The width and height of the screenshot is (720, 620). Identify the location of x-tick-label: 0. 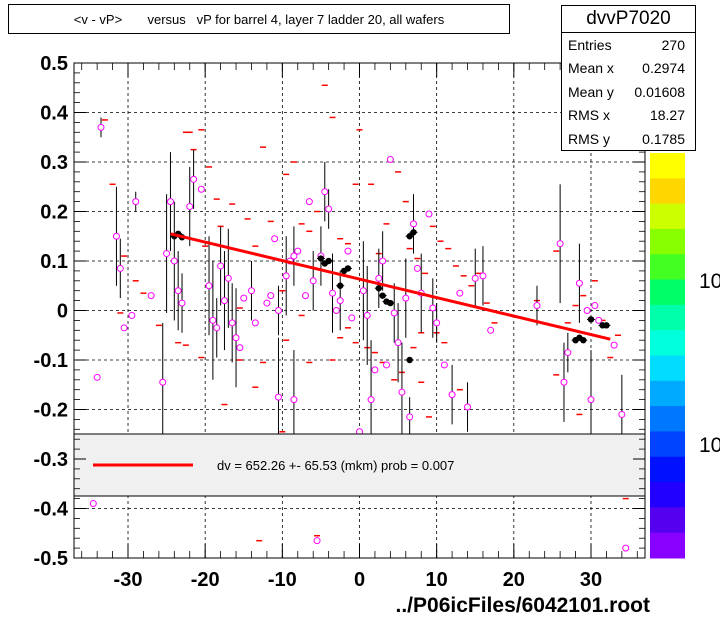
(359, 580).